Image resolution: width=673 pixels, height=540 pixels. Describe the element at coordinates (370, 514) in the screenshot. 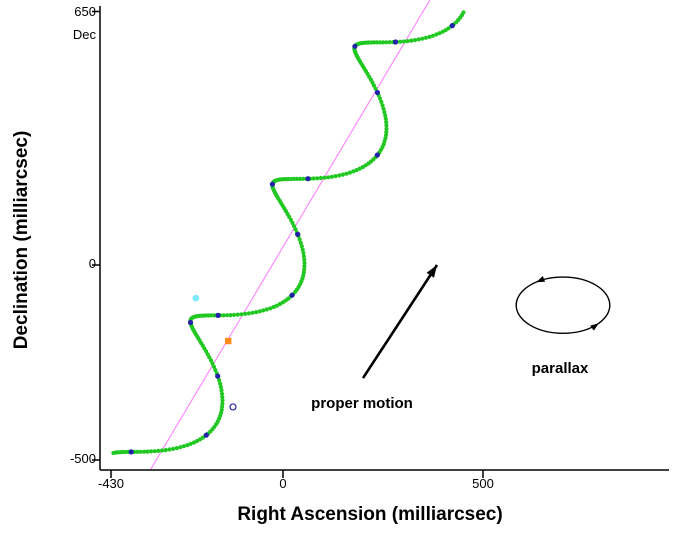

I see `x-axis-title: Right Ascension (milliarcsec)` at that location.